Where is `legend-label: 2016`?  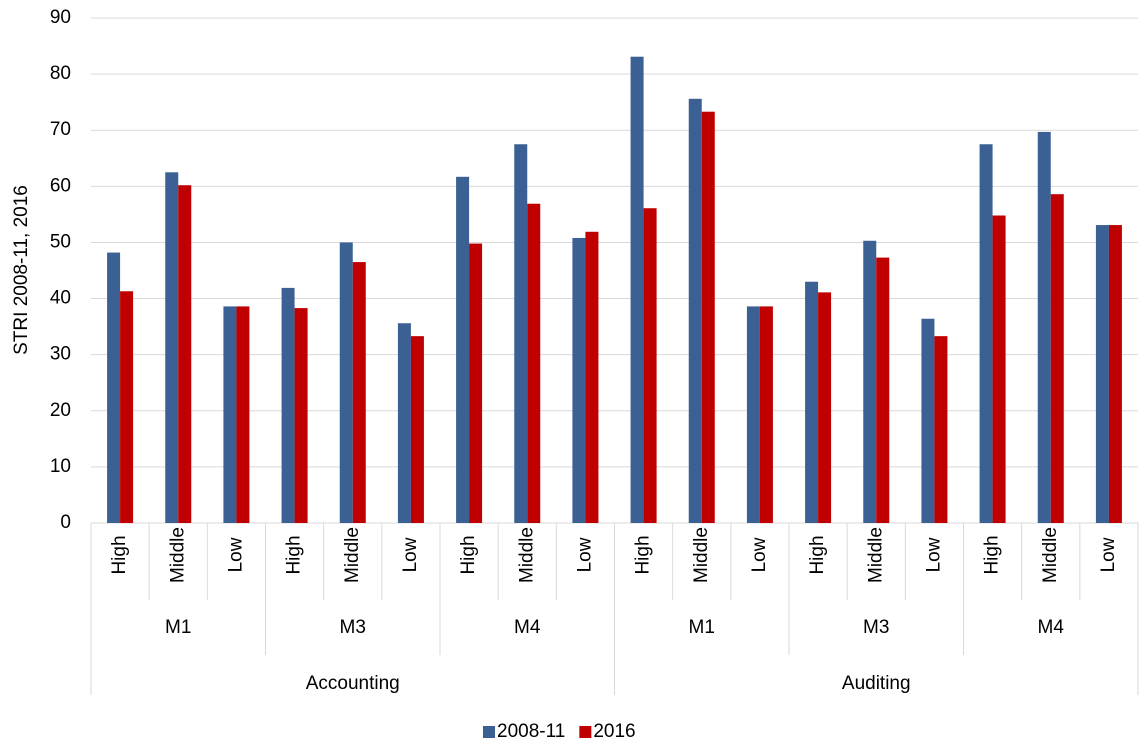
legend-label: 2016 is located at coordinates (614, 731).